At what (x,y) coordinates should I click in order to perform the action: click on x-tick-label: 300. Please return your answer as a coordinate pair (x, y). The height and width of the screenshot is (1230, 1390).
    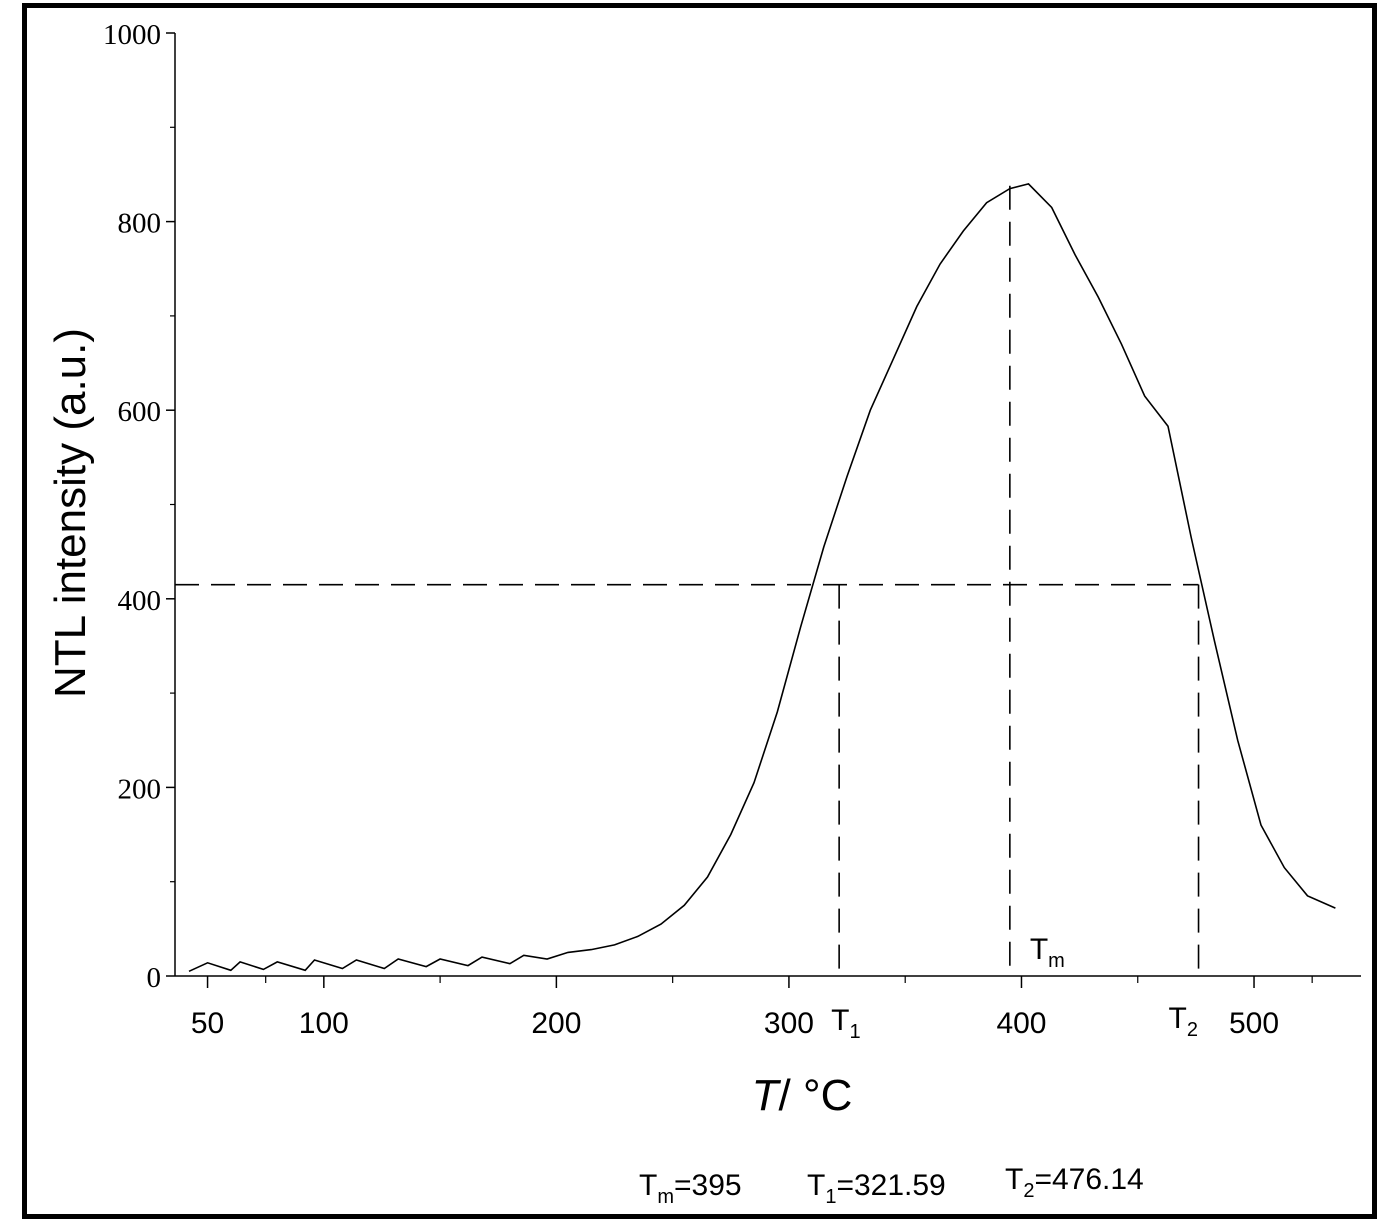
    Looking at the image, I should click on (789, 1023).